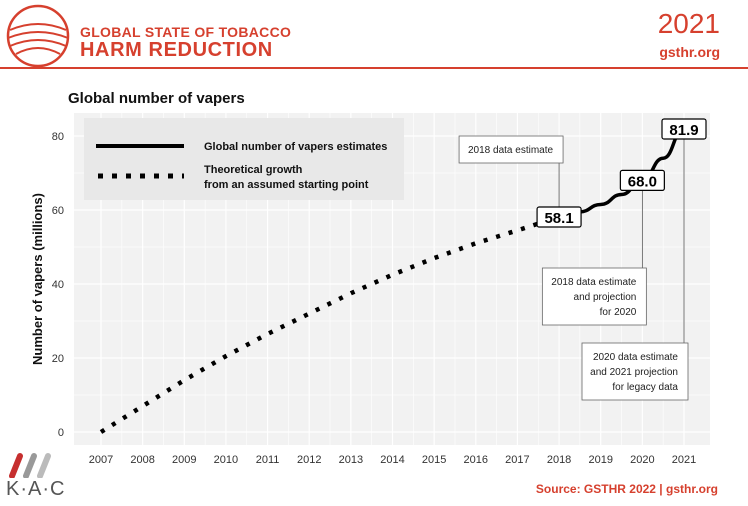  What do you see at coordinates (645, 387) in the screenshot?
I see `annotation-text: for legacy data` at bounding box center [645, 387].